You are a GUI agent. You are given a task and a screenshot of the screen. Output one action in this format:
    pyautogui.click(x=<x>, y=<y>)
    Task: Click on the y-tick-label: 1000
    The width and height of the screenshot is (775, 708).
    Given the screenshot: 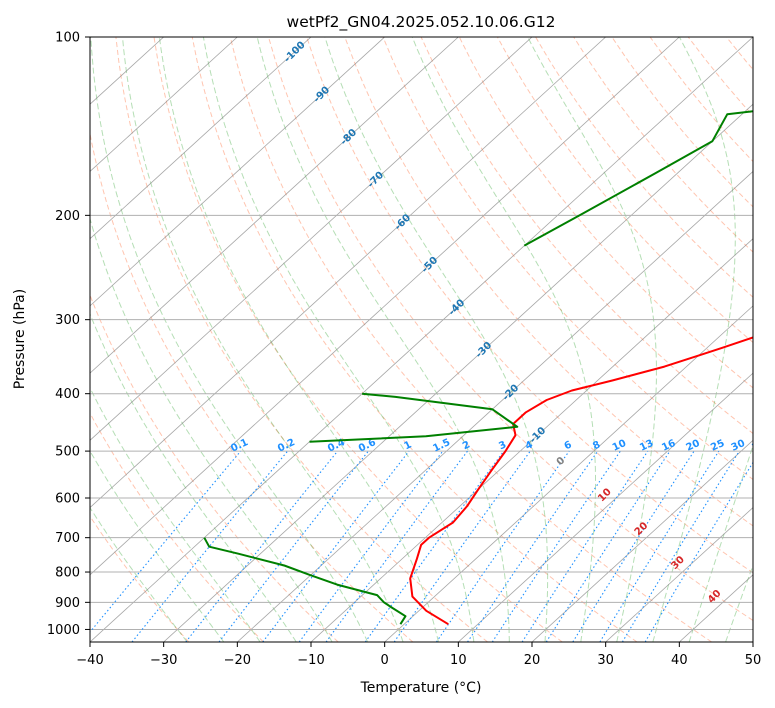 What is the action you would take?
    pyautogui.click(x=63, y=630)
    